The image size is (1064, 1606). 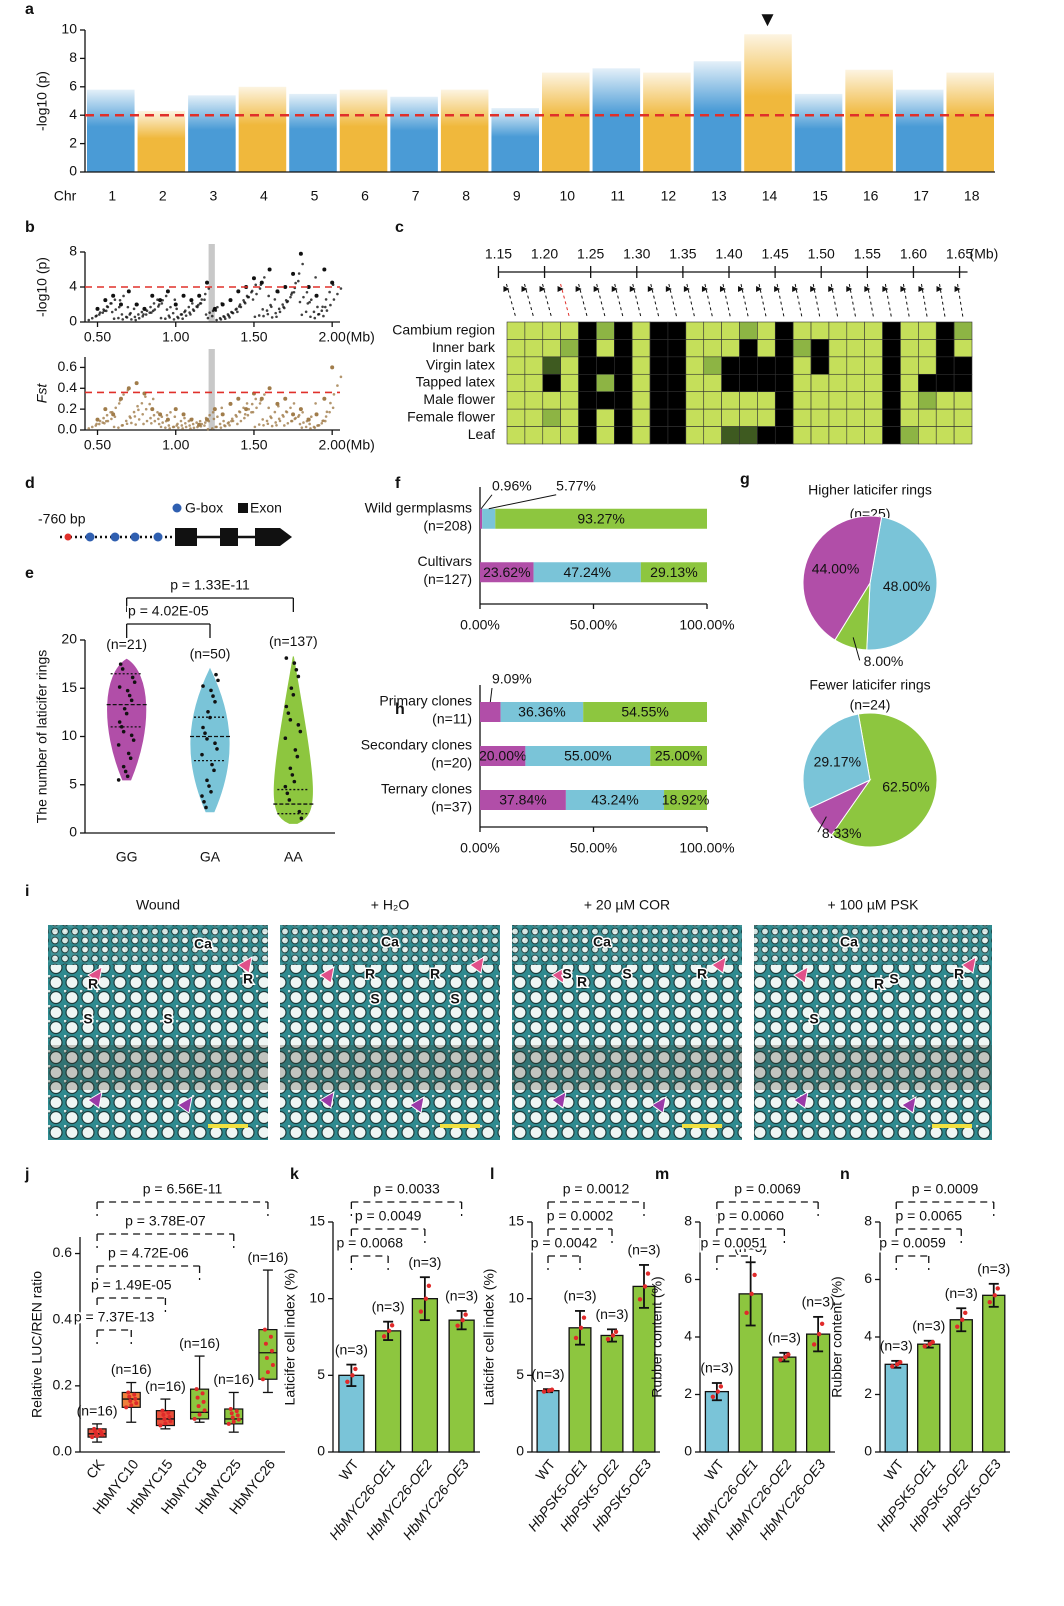 I want to click on y-tick-label: 6, so click(x=868, y=1278).